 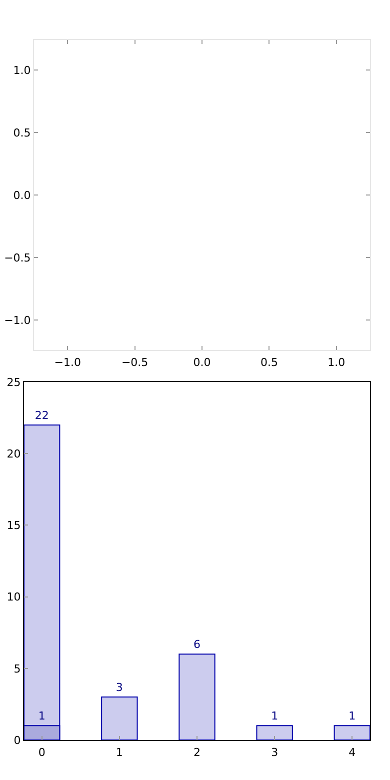 What do you see at coordinates (13, 382) in the screenshot?
I see `y-tick-label: 25` at bounding box center [13, 382].